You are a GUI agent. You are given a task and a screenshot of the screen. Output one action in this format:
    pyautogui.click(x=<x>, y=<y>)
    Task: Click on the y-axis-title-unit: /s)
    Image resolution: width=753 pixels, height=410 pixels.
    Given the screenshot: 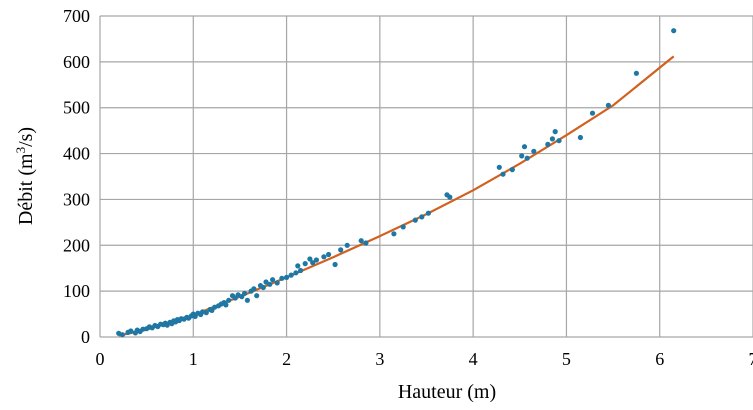 What is the action you would take?
    pyautogui.click(x=26, y=137)
    